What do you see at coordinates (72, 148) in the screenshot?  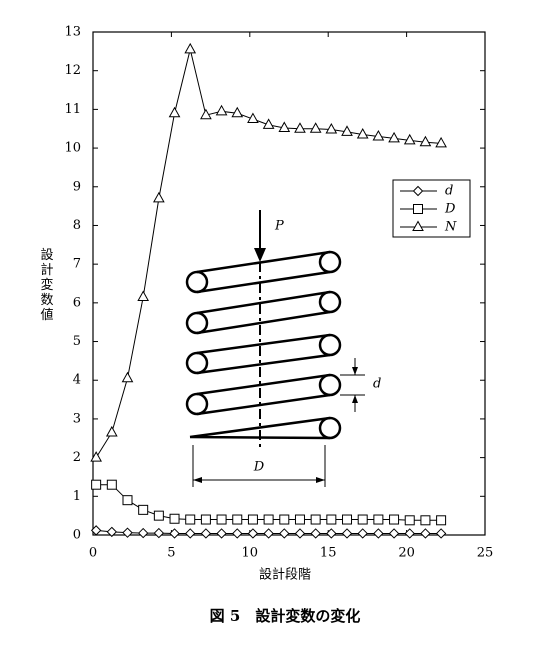 I see `y-tick-label: 10` at bounding box center [72, 148].